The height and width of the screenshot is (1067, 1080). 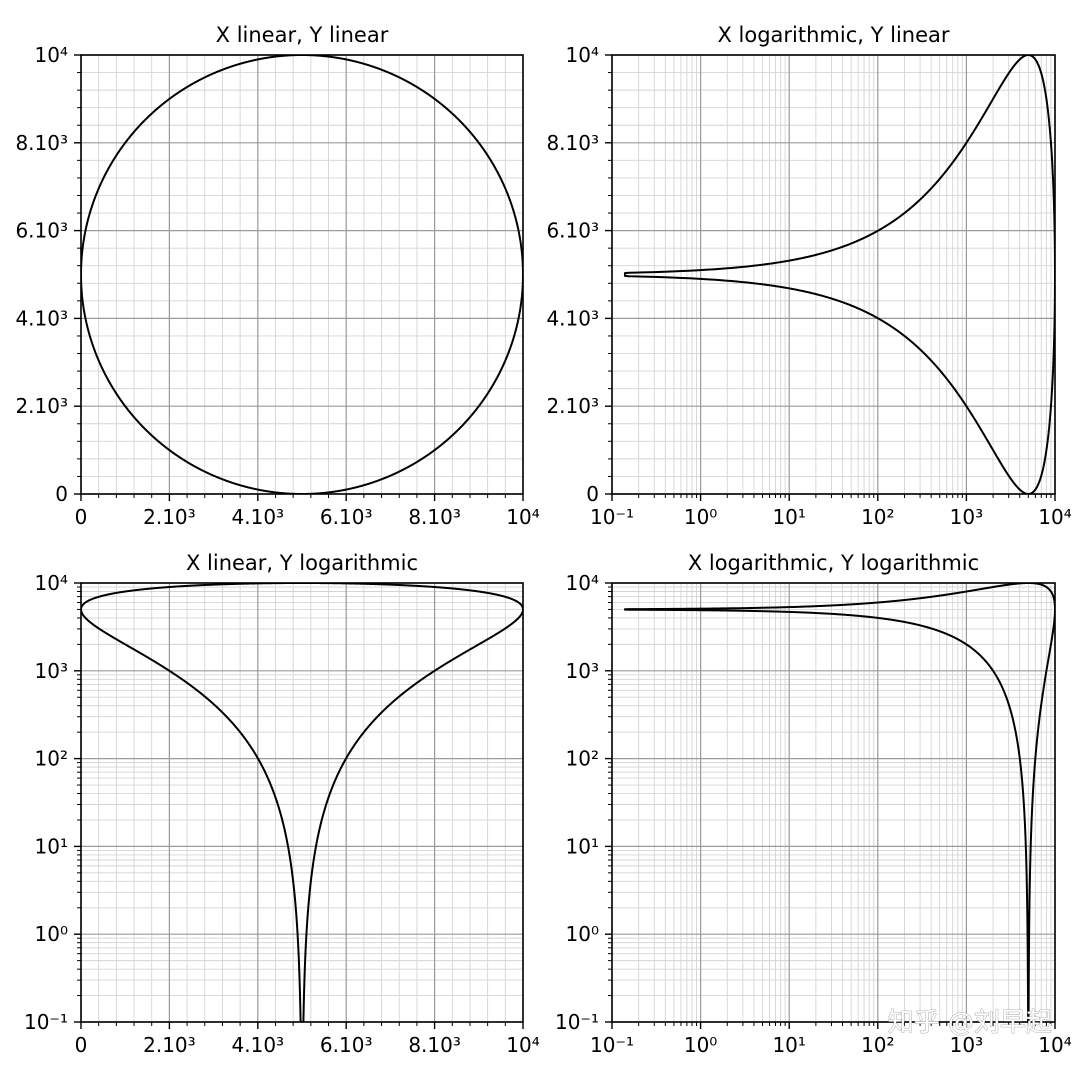 What do you see at coordinates (833, 35) in the screenshot?
I see `subplot-title: X logarithmic, Y linear` at bounding box center [833, 35].